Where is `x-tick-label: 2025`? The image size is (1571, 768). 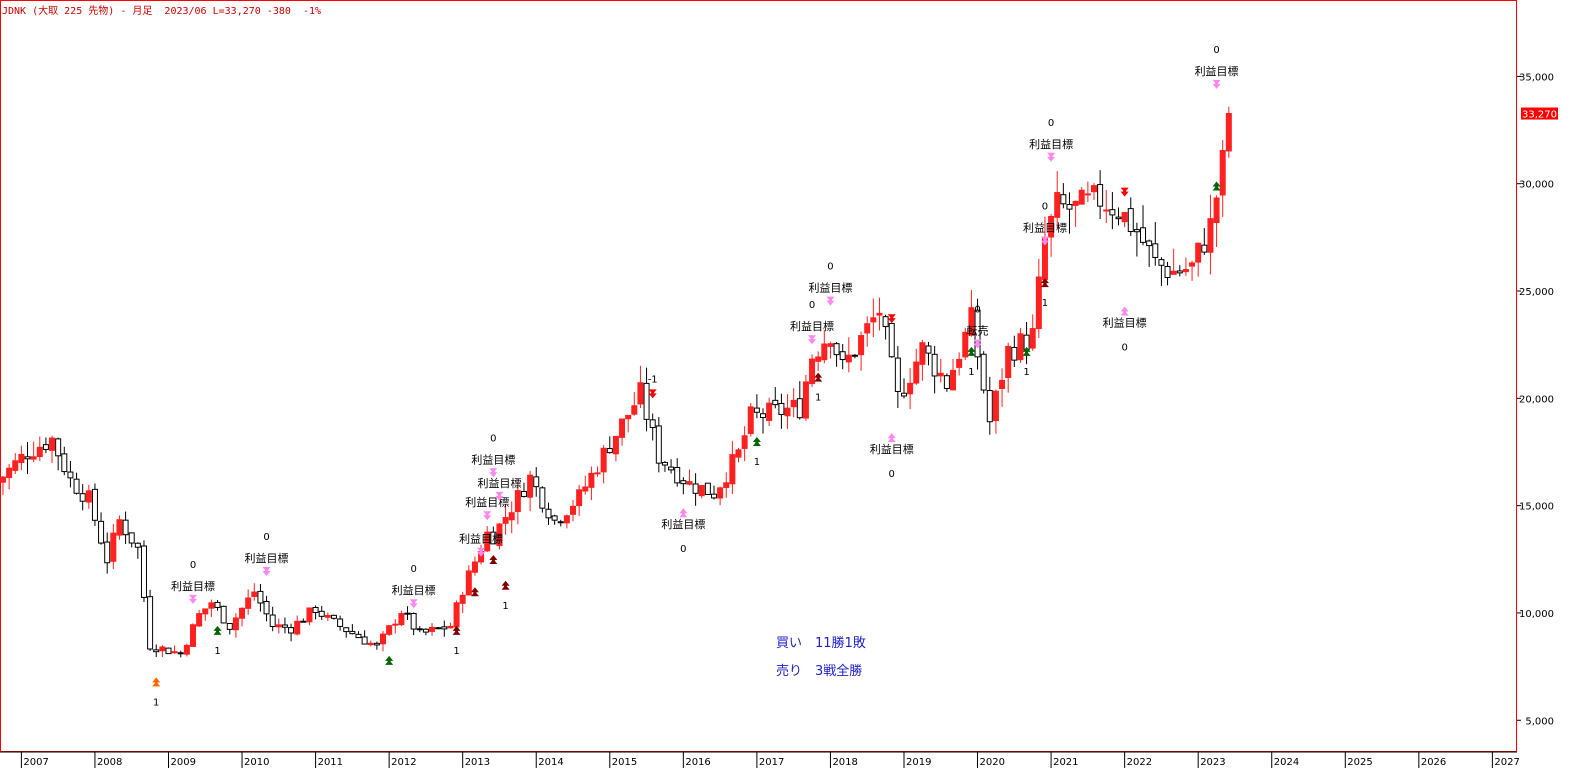
x-tick-label: 2025 is located at coordinates (1359, 762).